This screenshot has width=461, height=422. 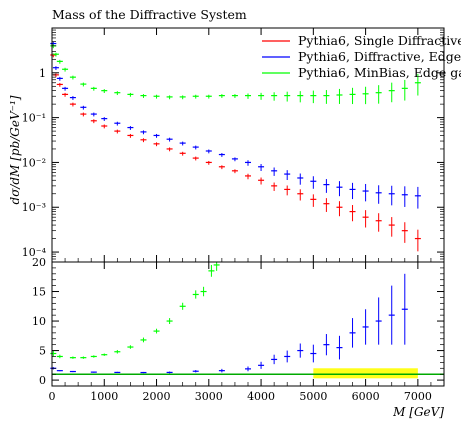 I want to click on legend-entry-0: Pythia6, Single Diffractive, so click(x=361, y=40).